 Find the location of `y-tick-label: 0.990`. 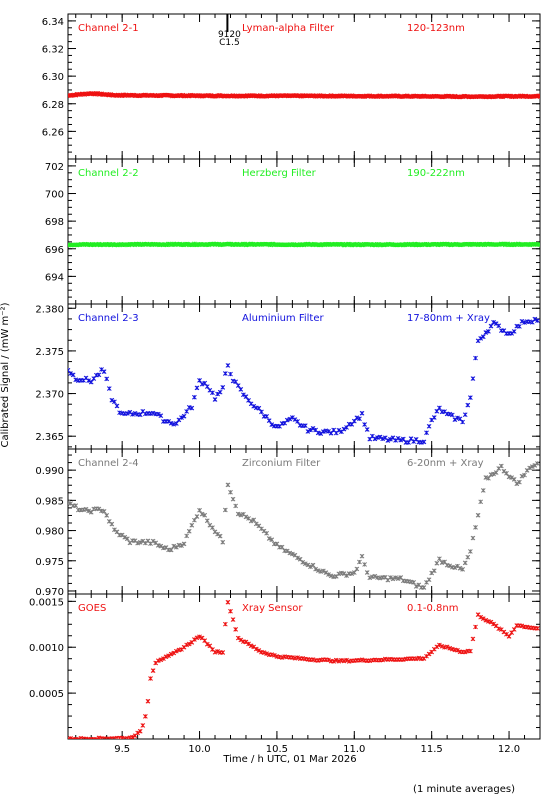

y-tick-label: 0.990 is located at coordinates (49, 471).